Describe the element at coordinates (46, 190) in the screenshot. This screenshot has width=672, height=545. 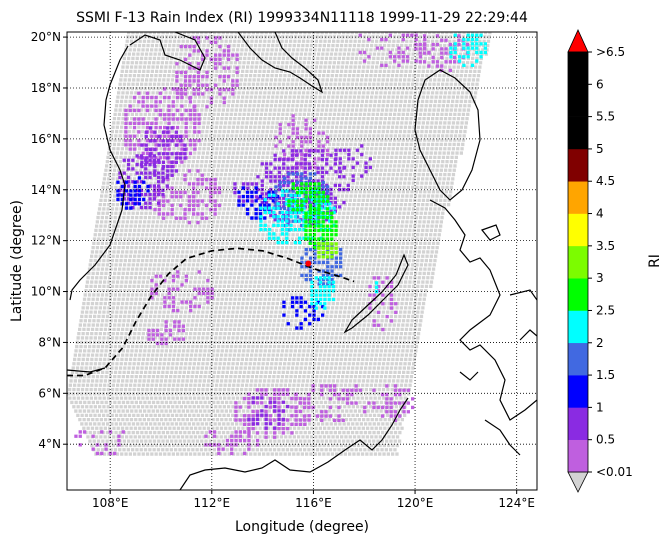
I see `y-tick-label: 14°N` at that location.